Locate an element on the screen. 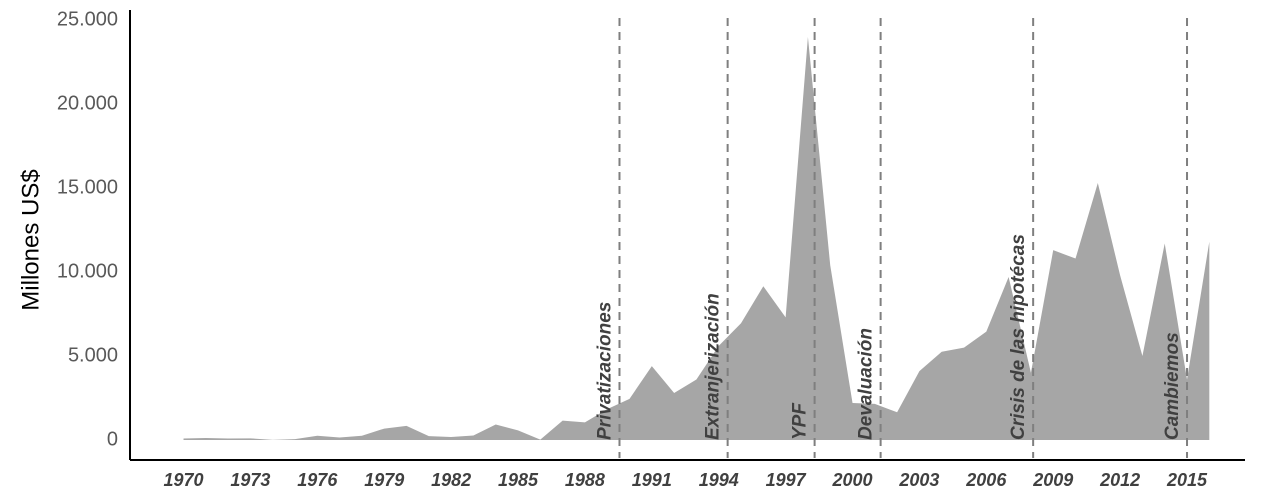 This screenshot has height=495, width=1264. x-tick-label: 2009 is located at coordinates (1052, 480).